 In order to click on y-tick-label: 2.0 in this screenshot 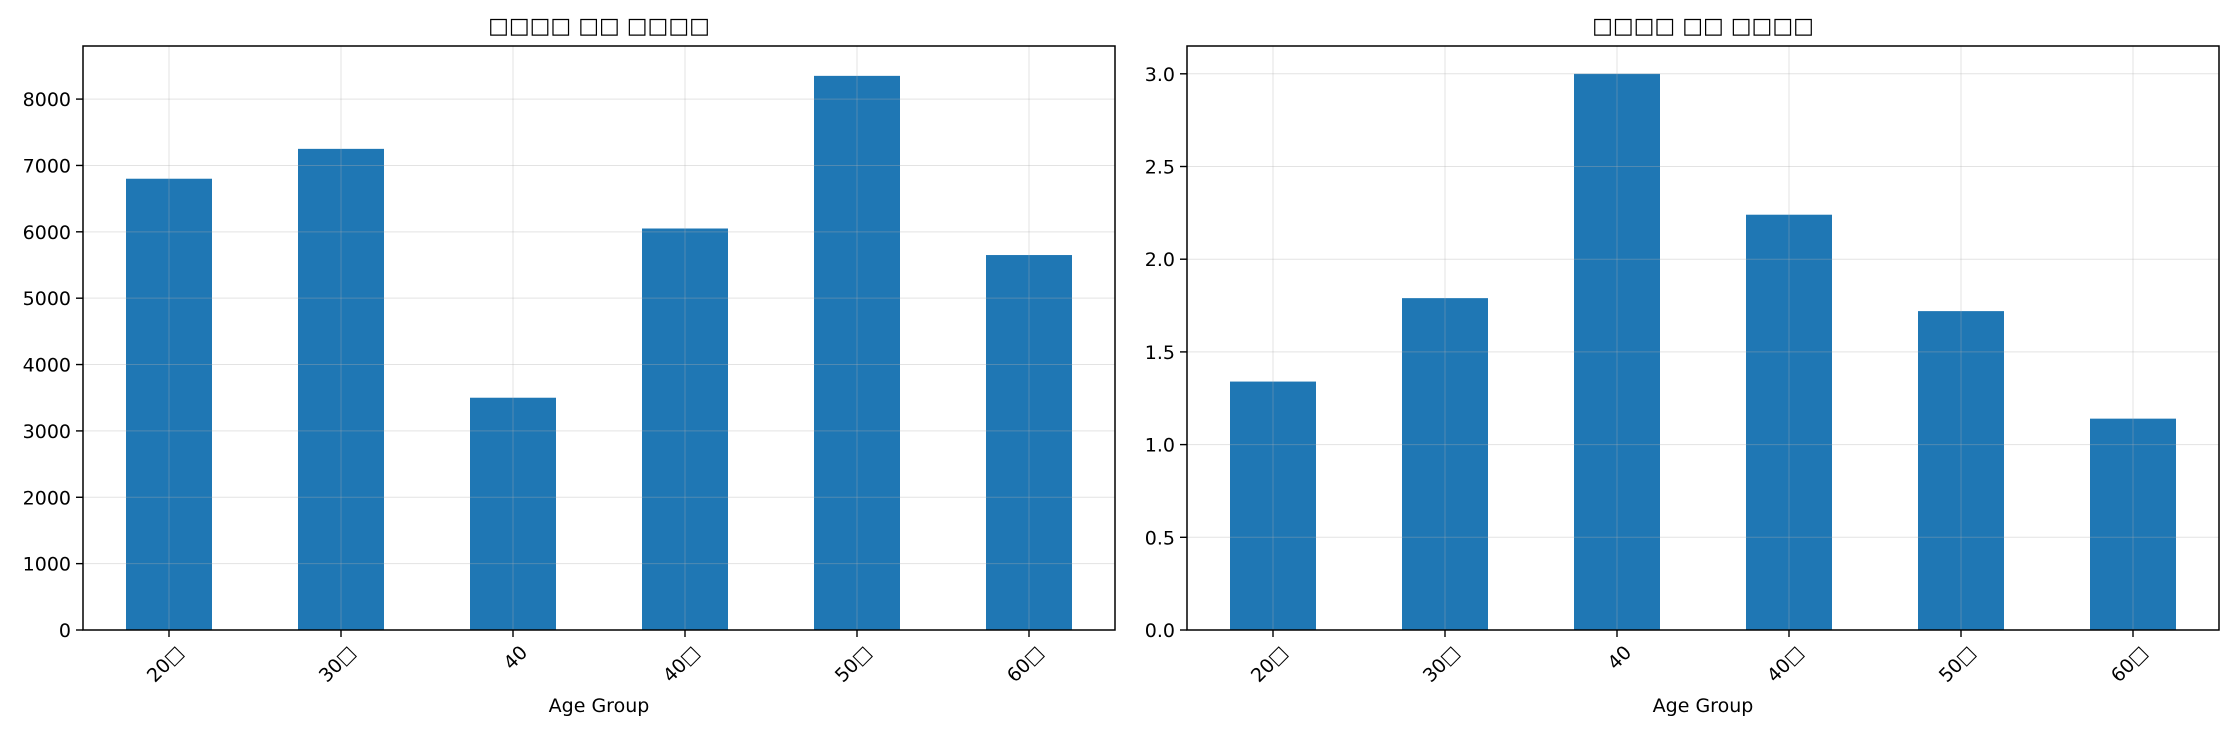, I will do `click(1160, 260)`.